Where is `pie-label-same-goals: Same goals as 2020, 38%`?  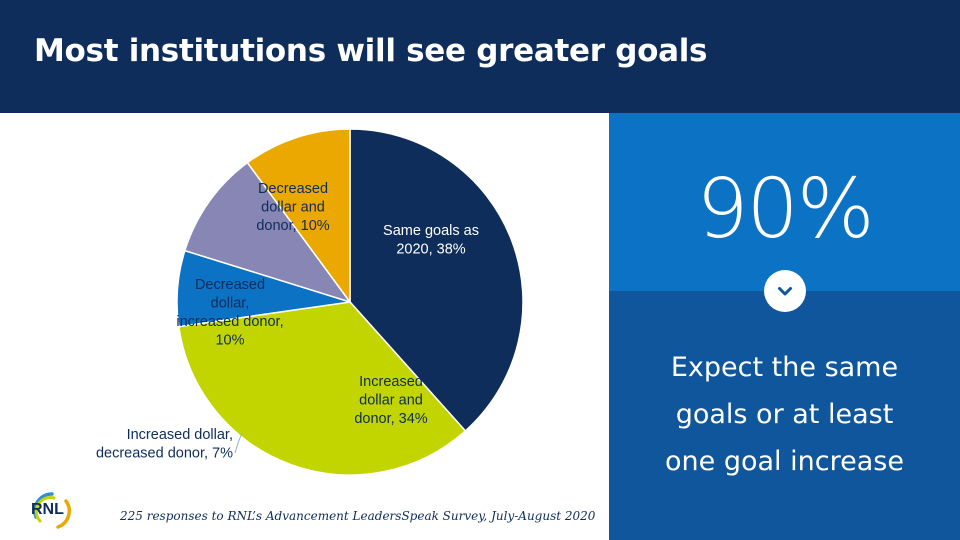
pie-label-same-goals: Same goals as 2020, 38% is located at coordinates (431, 240).